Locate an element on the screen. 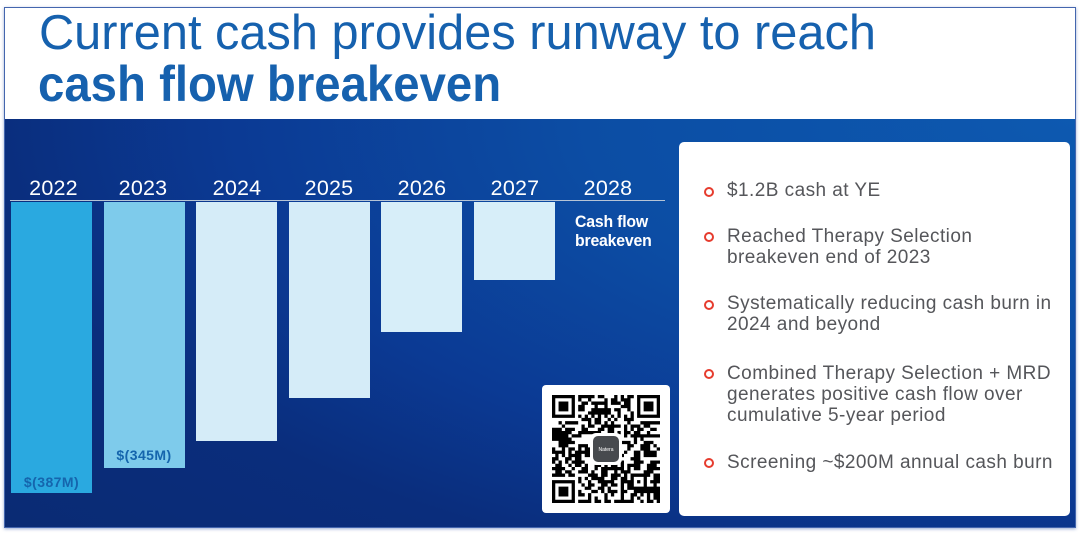 The width and height of the screenshot is (1080, 534). svg-text: Natera is located at coordinates (605, 450).